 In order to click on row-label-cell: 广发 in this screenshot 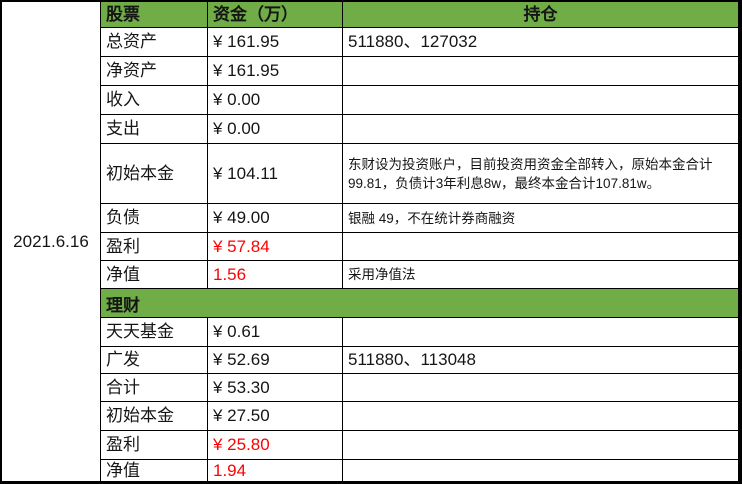, I will do `click(154, 360)`.